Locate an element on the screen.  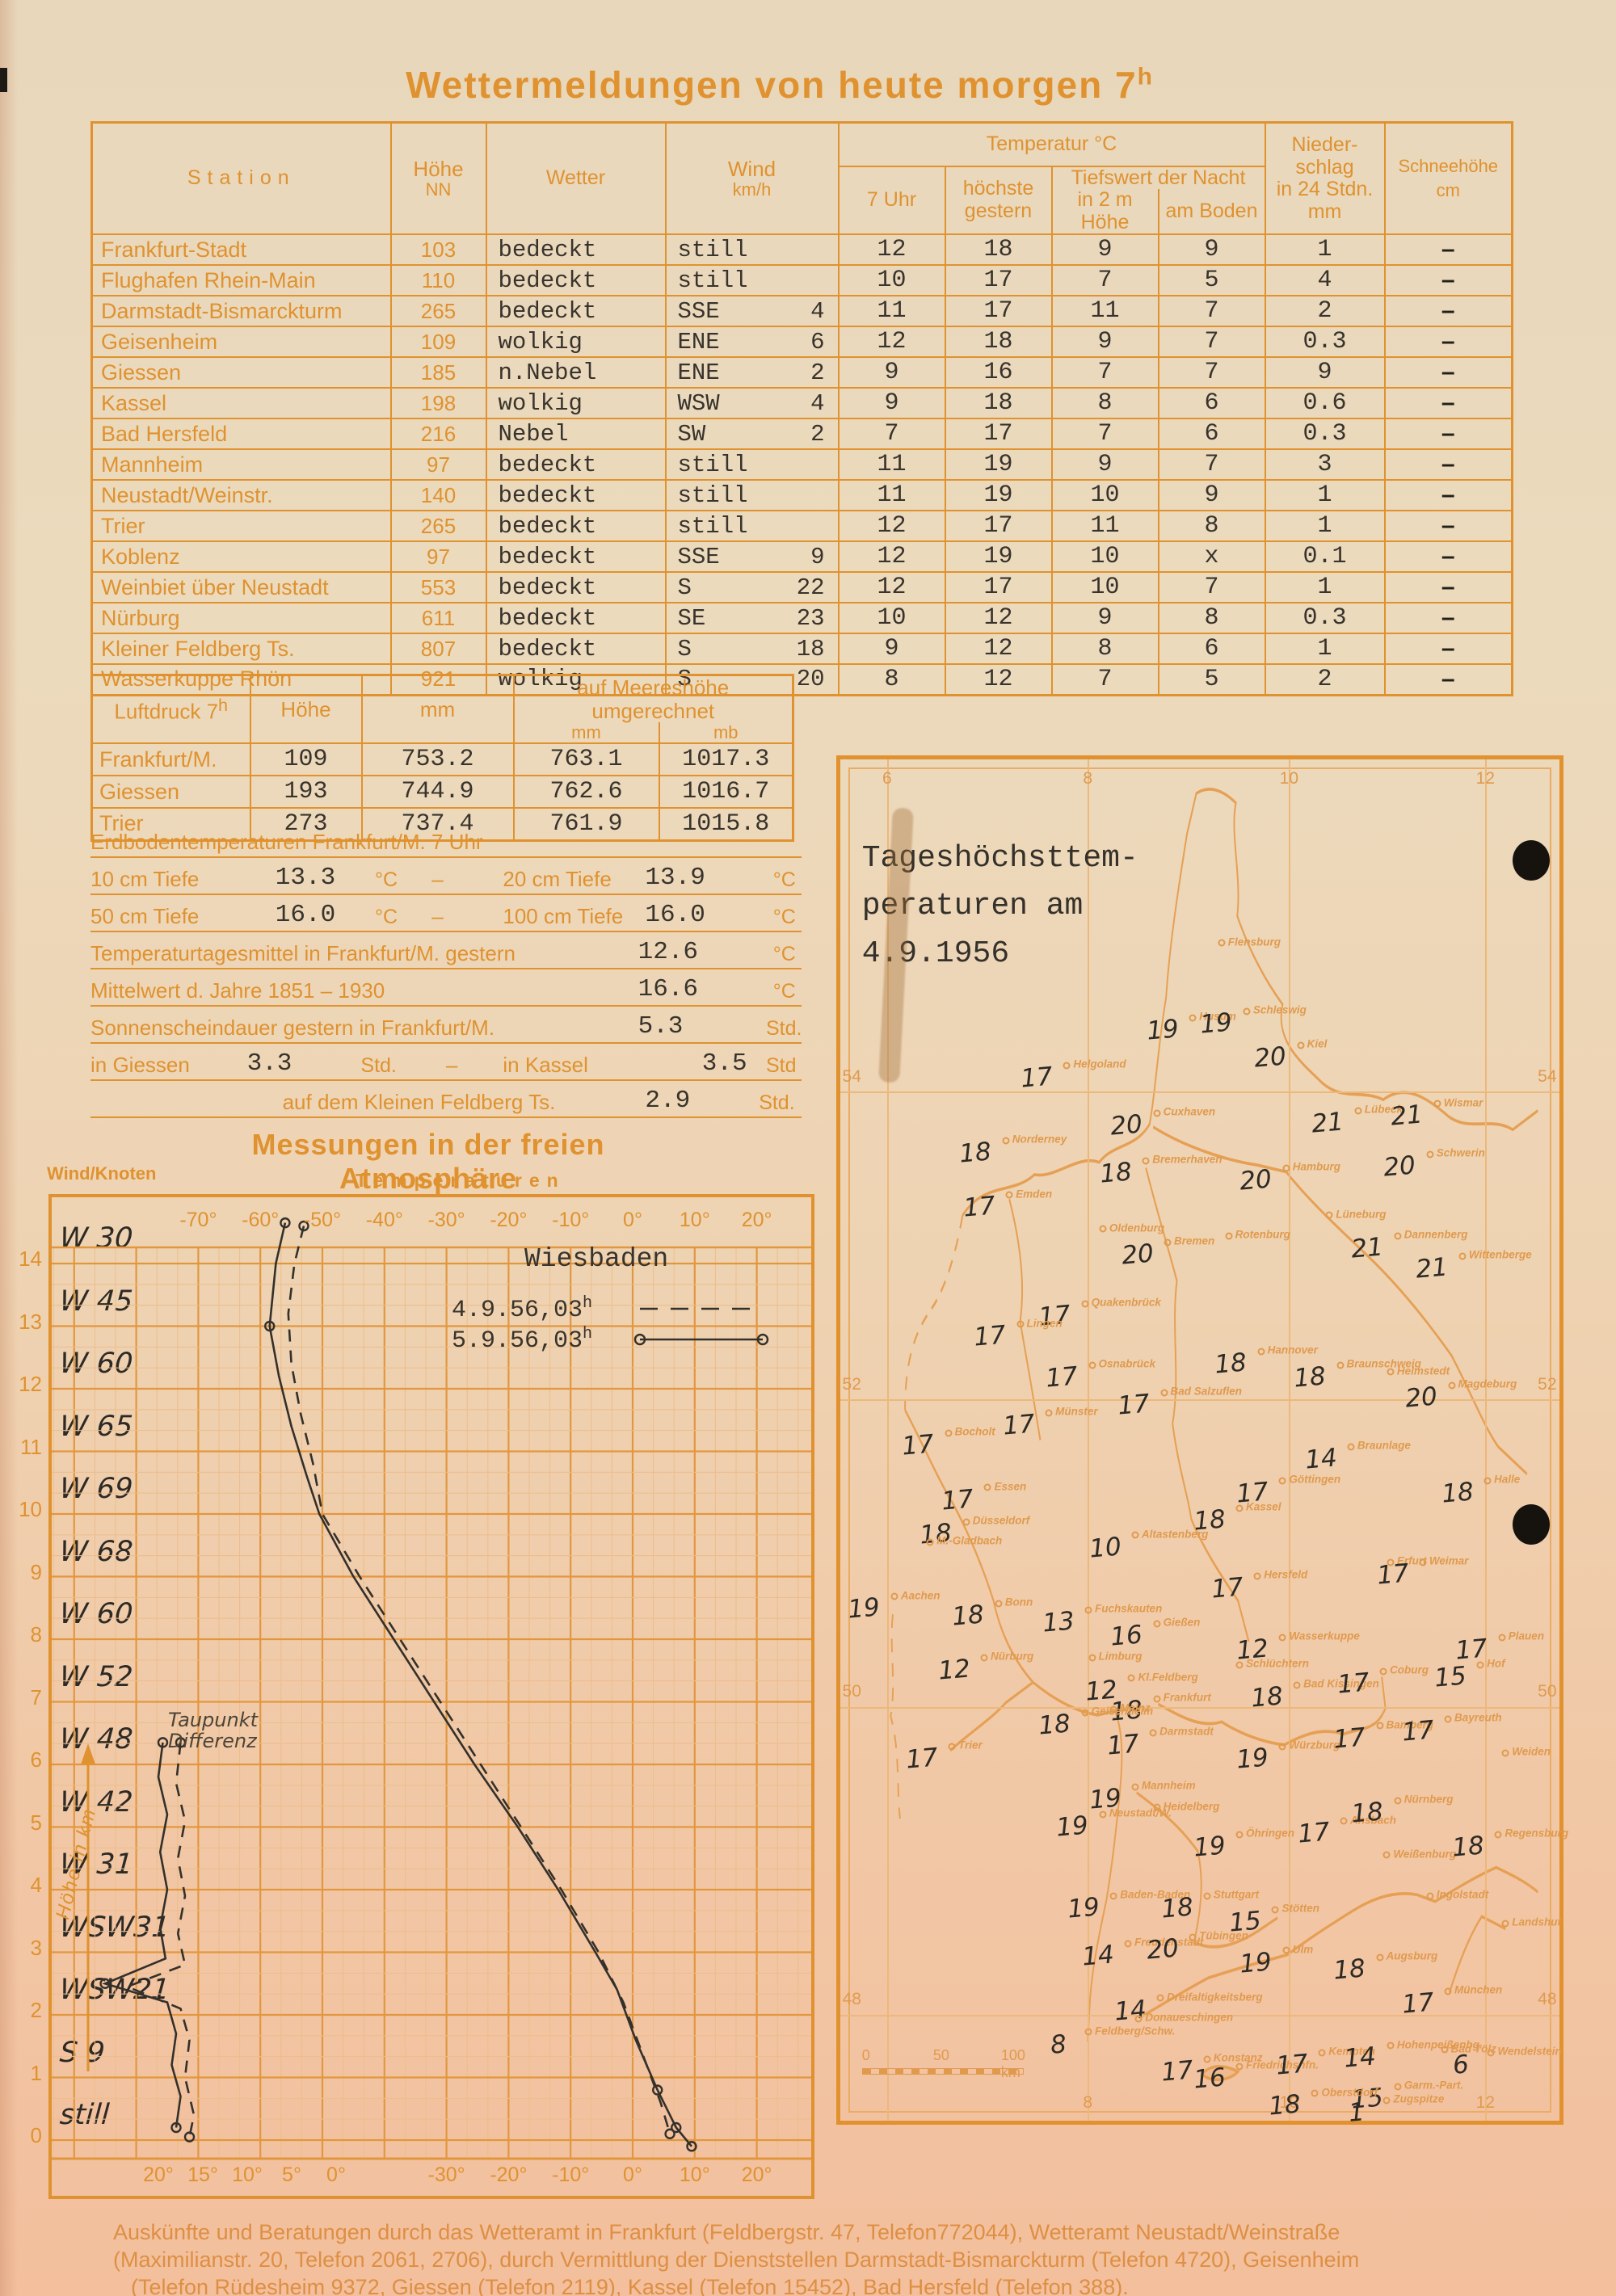
wind-direction: still is located at coordinates (712, 495).